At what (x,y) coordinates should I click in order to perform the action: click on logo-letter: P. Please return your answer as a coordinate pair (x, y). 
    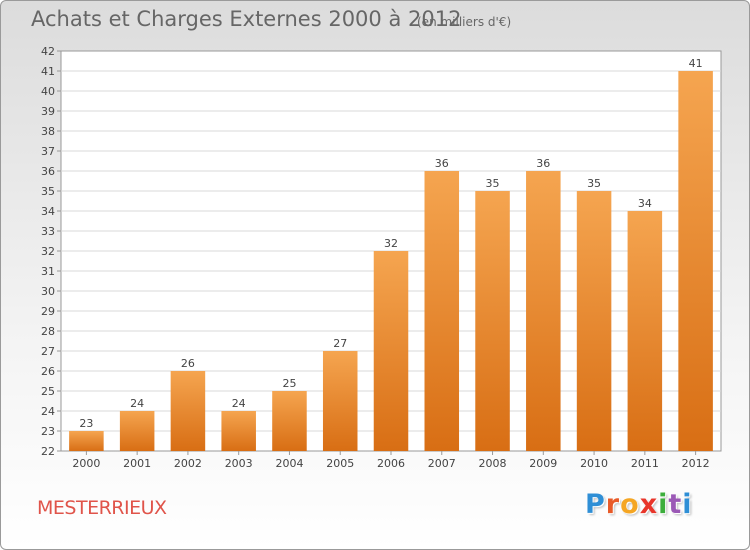
    Looking at the image, I should click on (595, 504).